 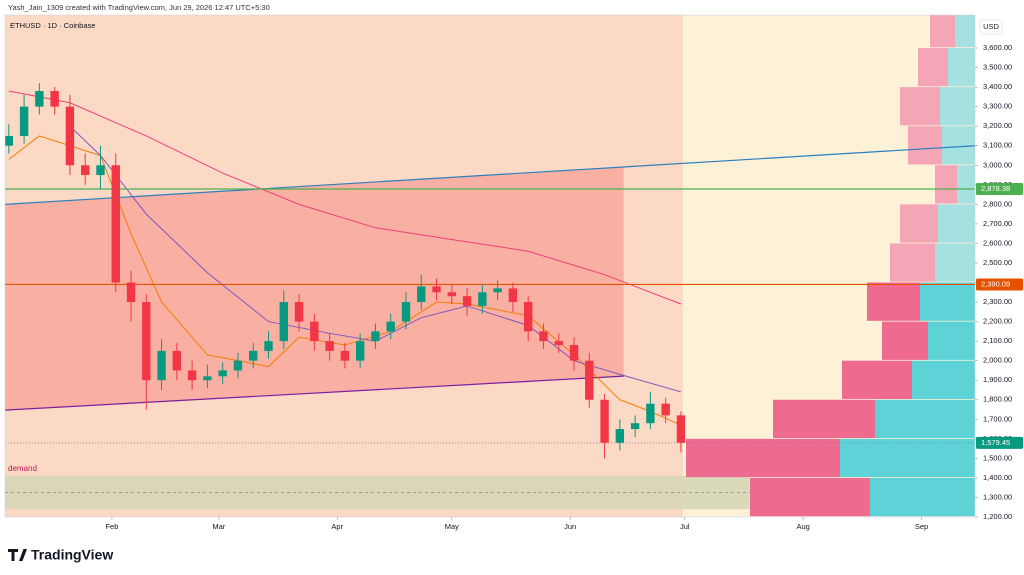 I want to click on y-tick-label: 2,600.00, so click(x=997, y=242).